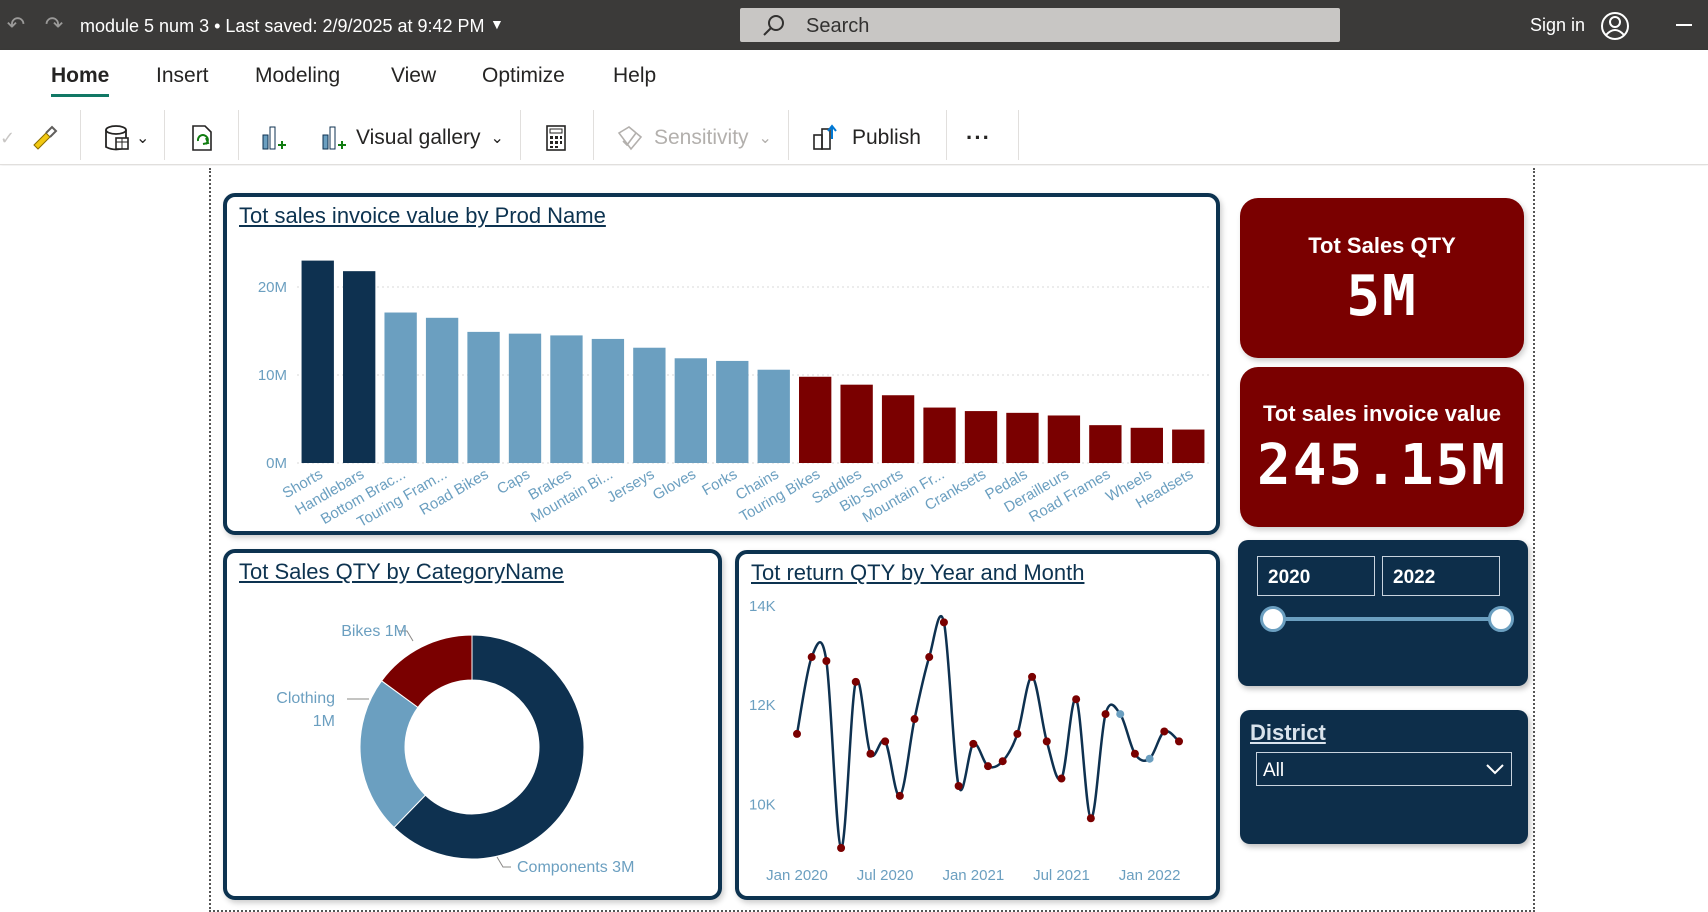  Describe the element at coordinates (16, 24) in the screenshot. I see `undo-icon: ↶` at that location.